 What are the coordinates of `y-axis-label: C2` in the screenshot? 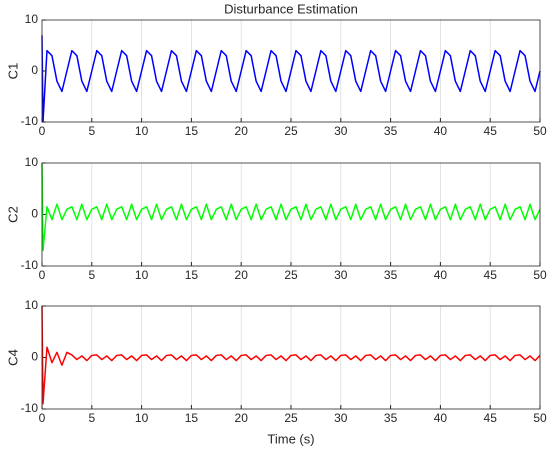 It's located at (12, 214).